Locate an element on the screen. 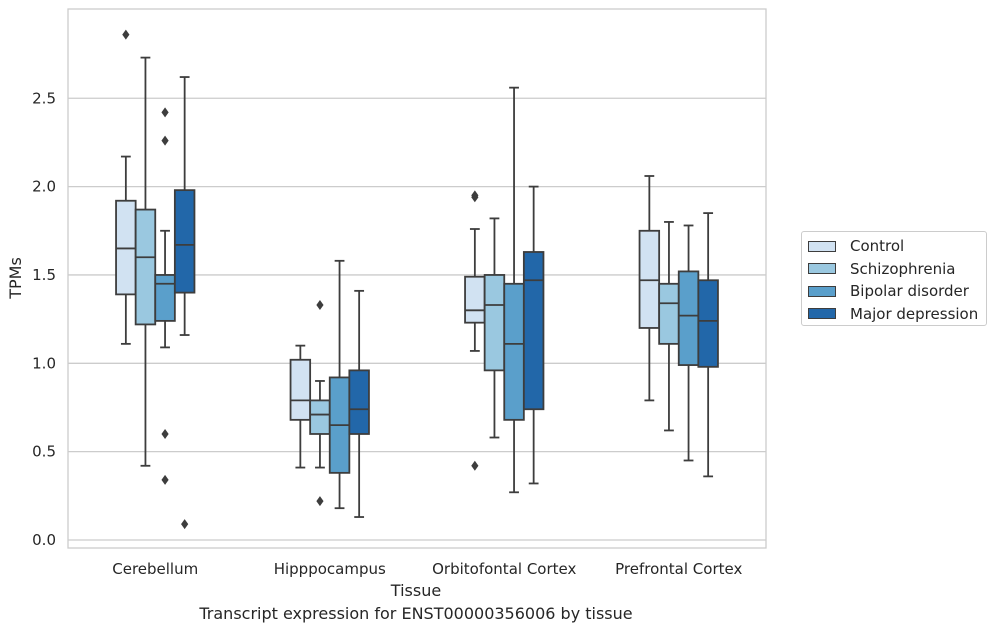  y-tick-label: 2.0 is located at coordinates (44, 187).